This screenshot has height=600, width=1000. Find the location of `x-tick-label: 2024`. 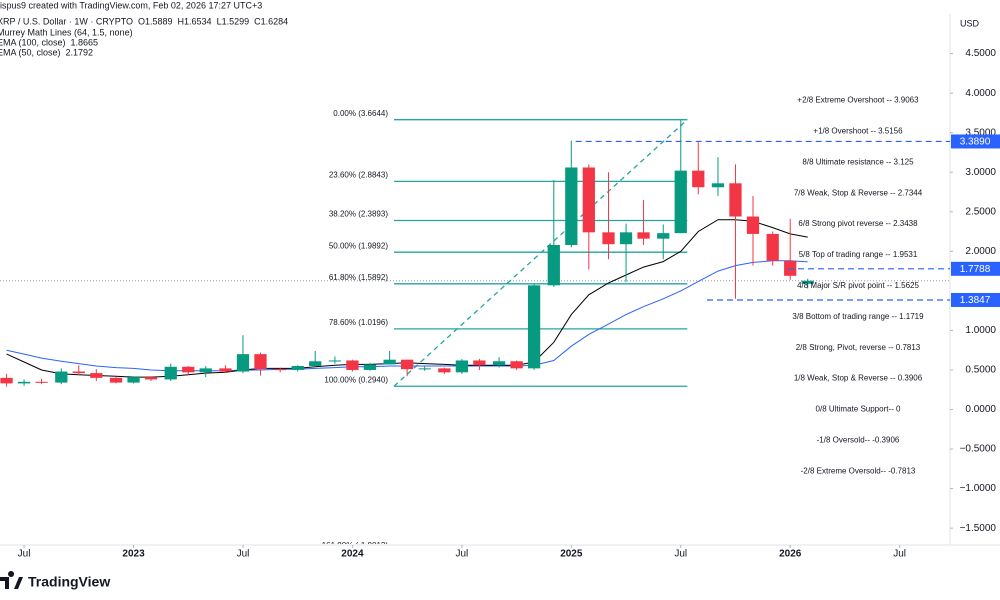

x-tick-label: 2024 is located at coordinates (352, 554).